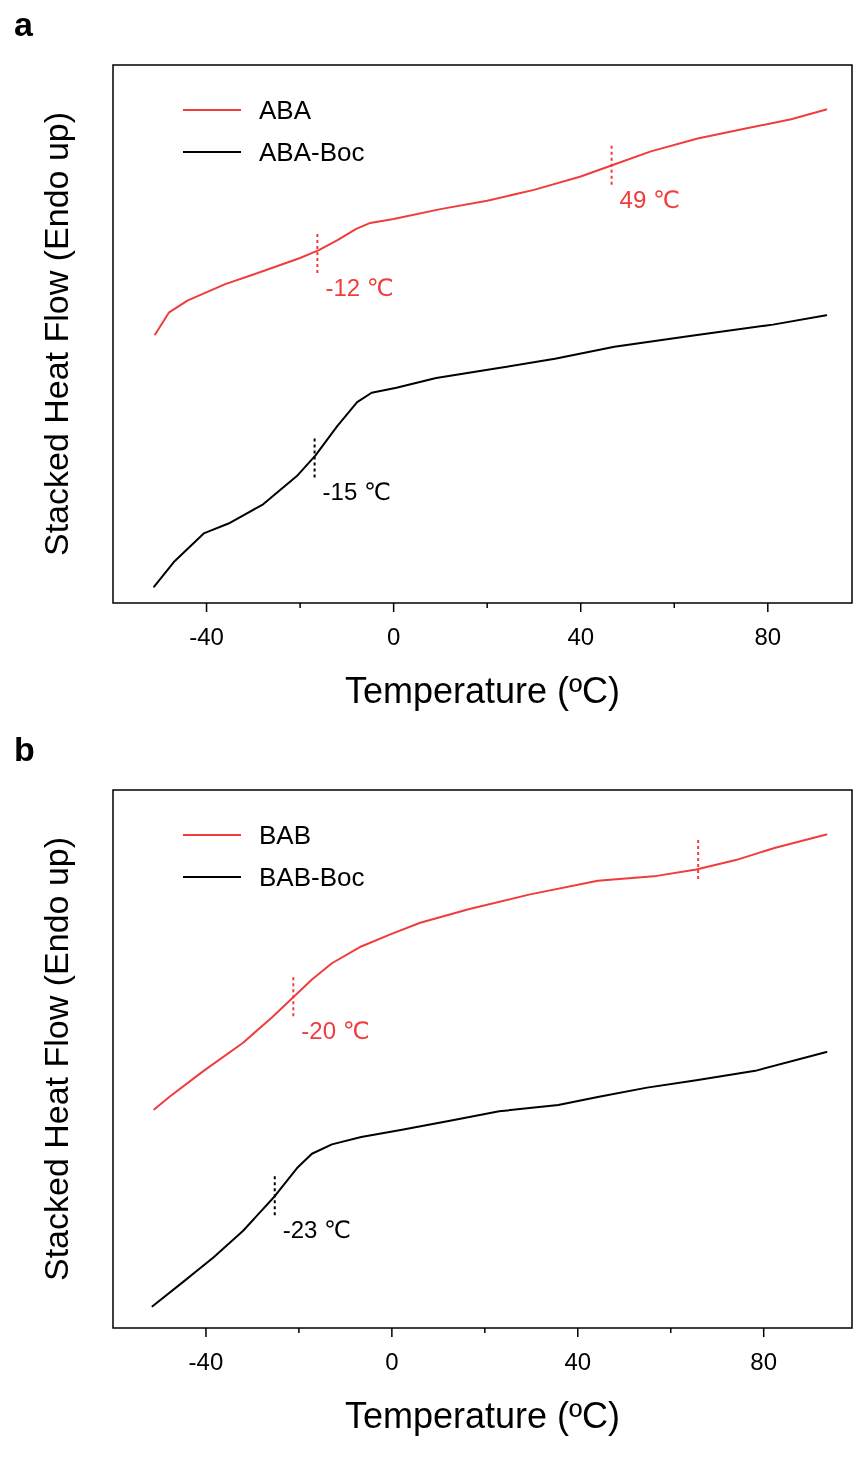 Image resolution: width=864 pixels, height=1463 pixels. What do you see at coordinates (312, 877) in the screenshot?
I see `legend-label: BAB-Boc` at bounding box center [312, 877].